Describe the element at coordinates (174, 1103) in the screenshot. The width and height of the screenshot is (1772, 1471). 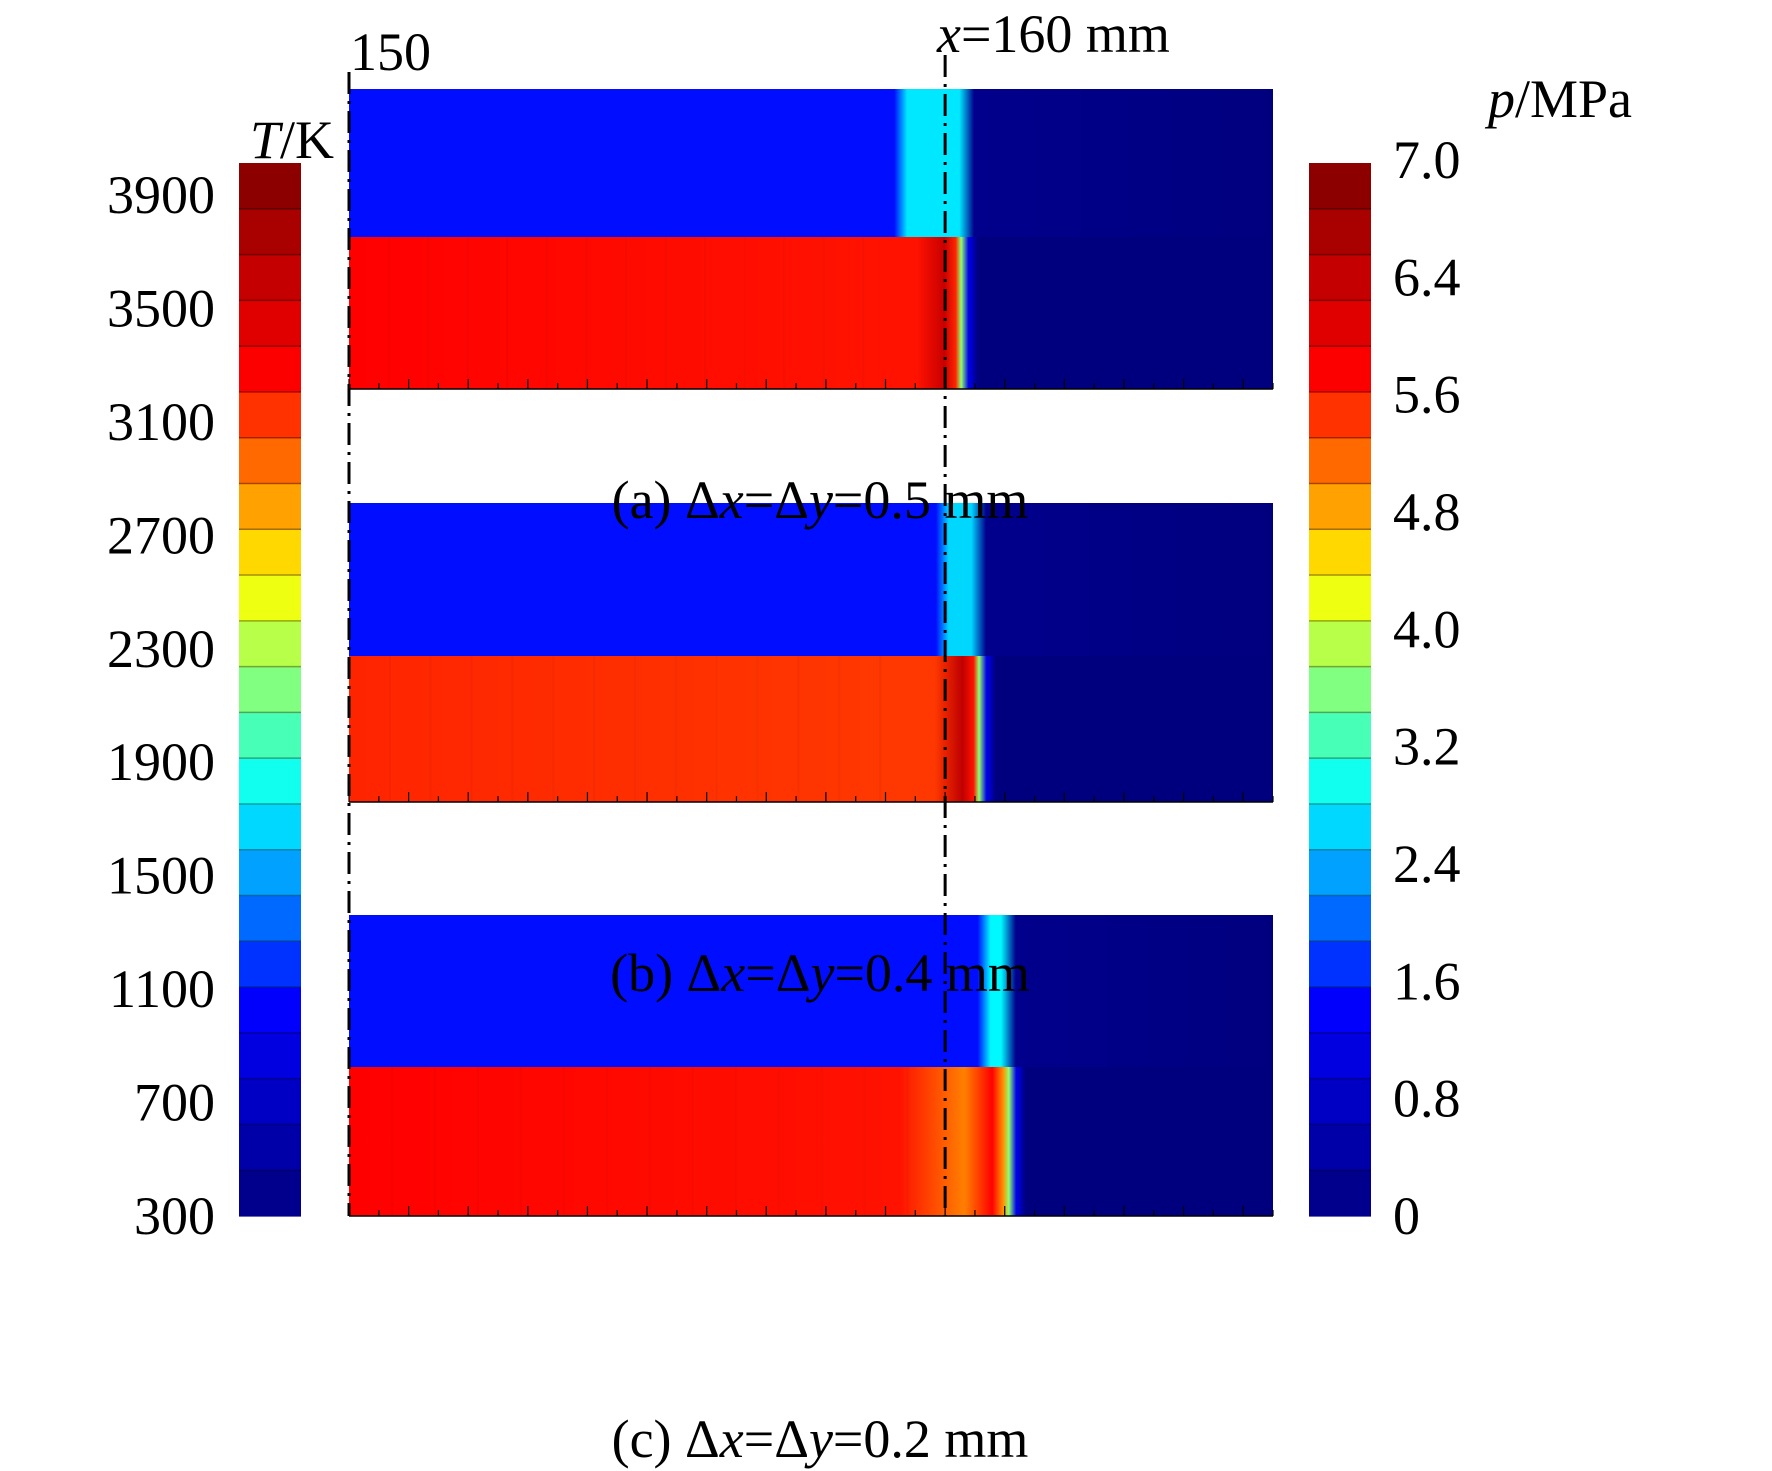
I see `temperature-tick-label: 700` at that location.